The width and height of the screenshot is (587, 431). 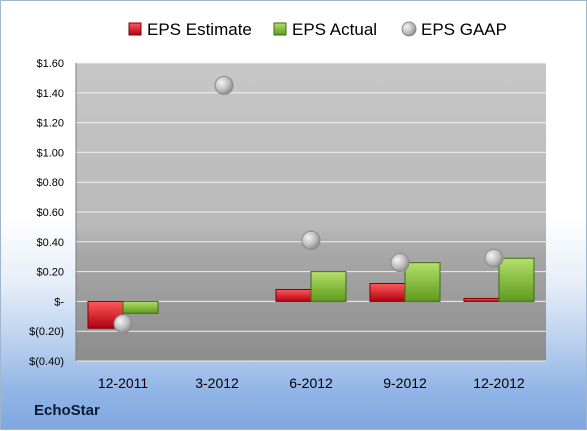 What do you see at coordinates (50, 213) in the screenshot?
I see `y-tick-label: $0.60` at bounding box center [50, 213].